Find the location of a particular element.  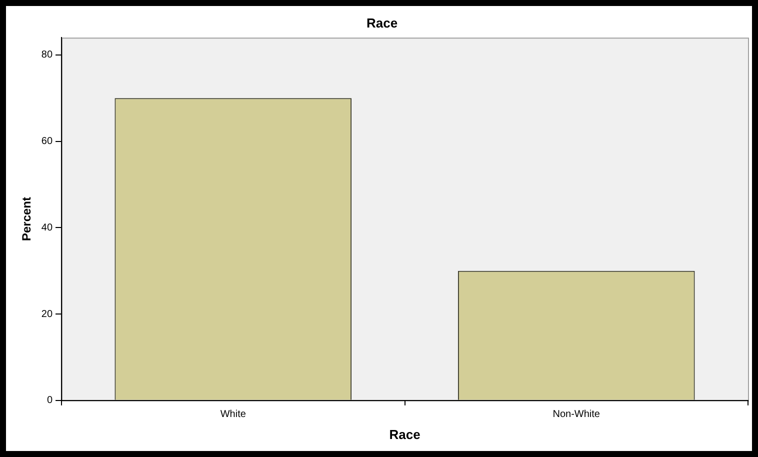

x-tick-label: Non-White is located at coordinates (576, 414).